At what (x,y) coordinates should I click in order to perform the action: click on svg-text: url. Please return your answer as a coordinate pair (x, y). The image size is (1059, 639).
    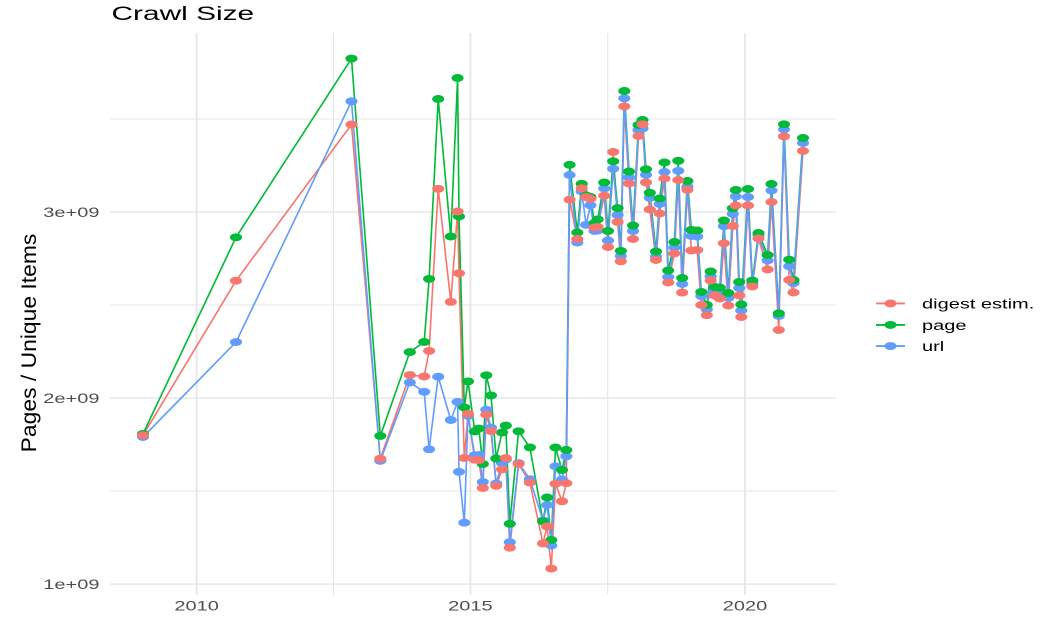
    Looking at the image, I should click on (933, 346).